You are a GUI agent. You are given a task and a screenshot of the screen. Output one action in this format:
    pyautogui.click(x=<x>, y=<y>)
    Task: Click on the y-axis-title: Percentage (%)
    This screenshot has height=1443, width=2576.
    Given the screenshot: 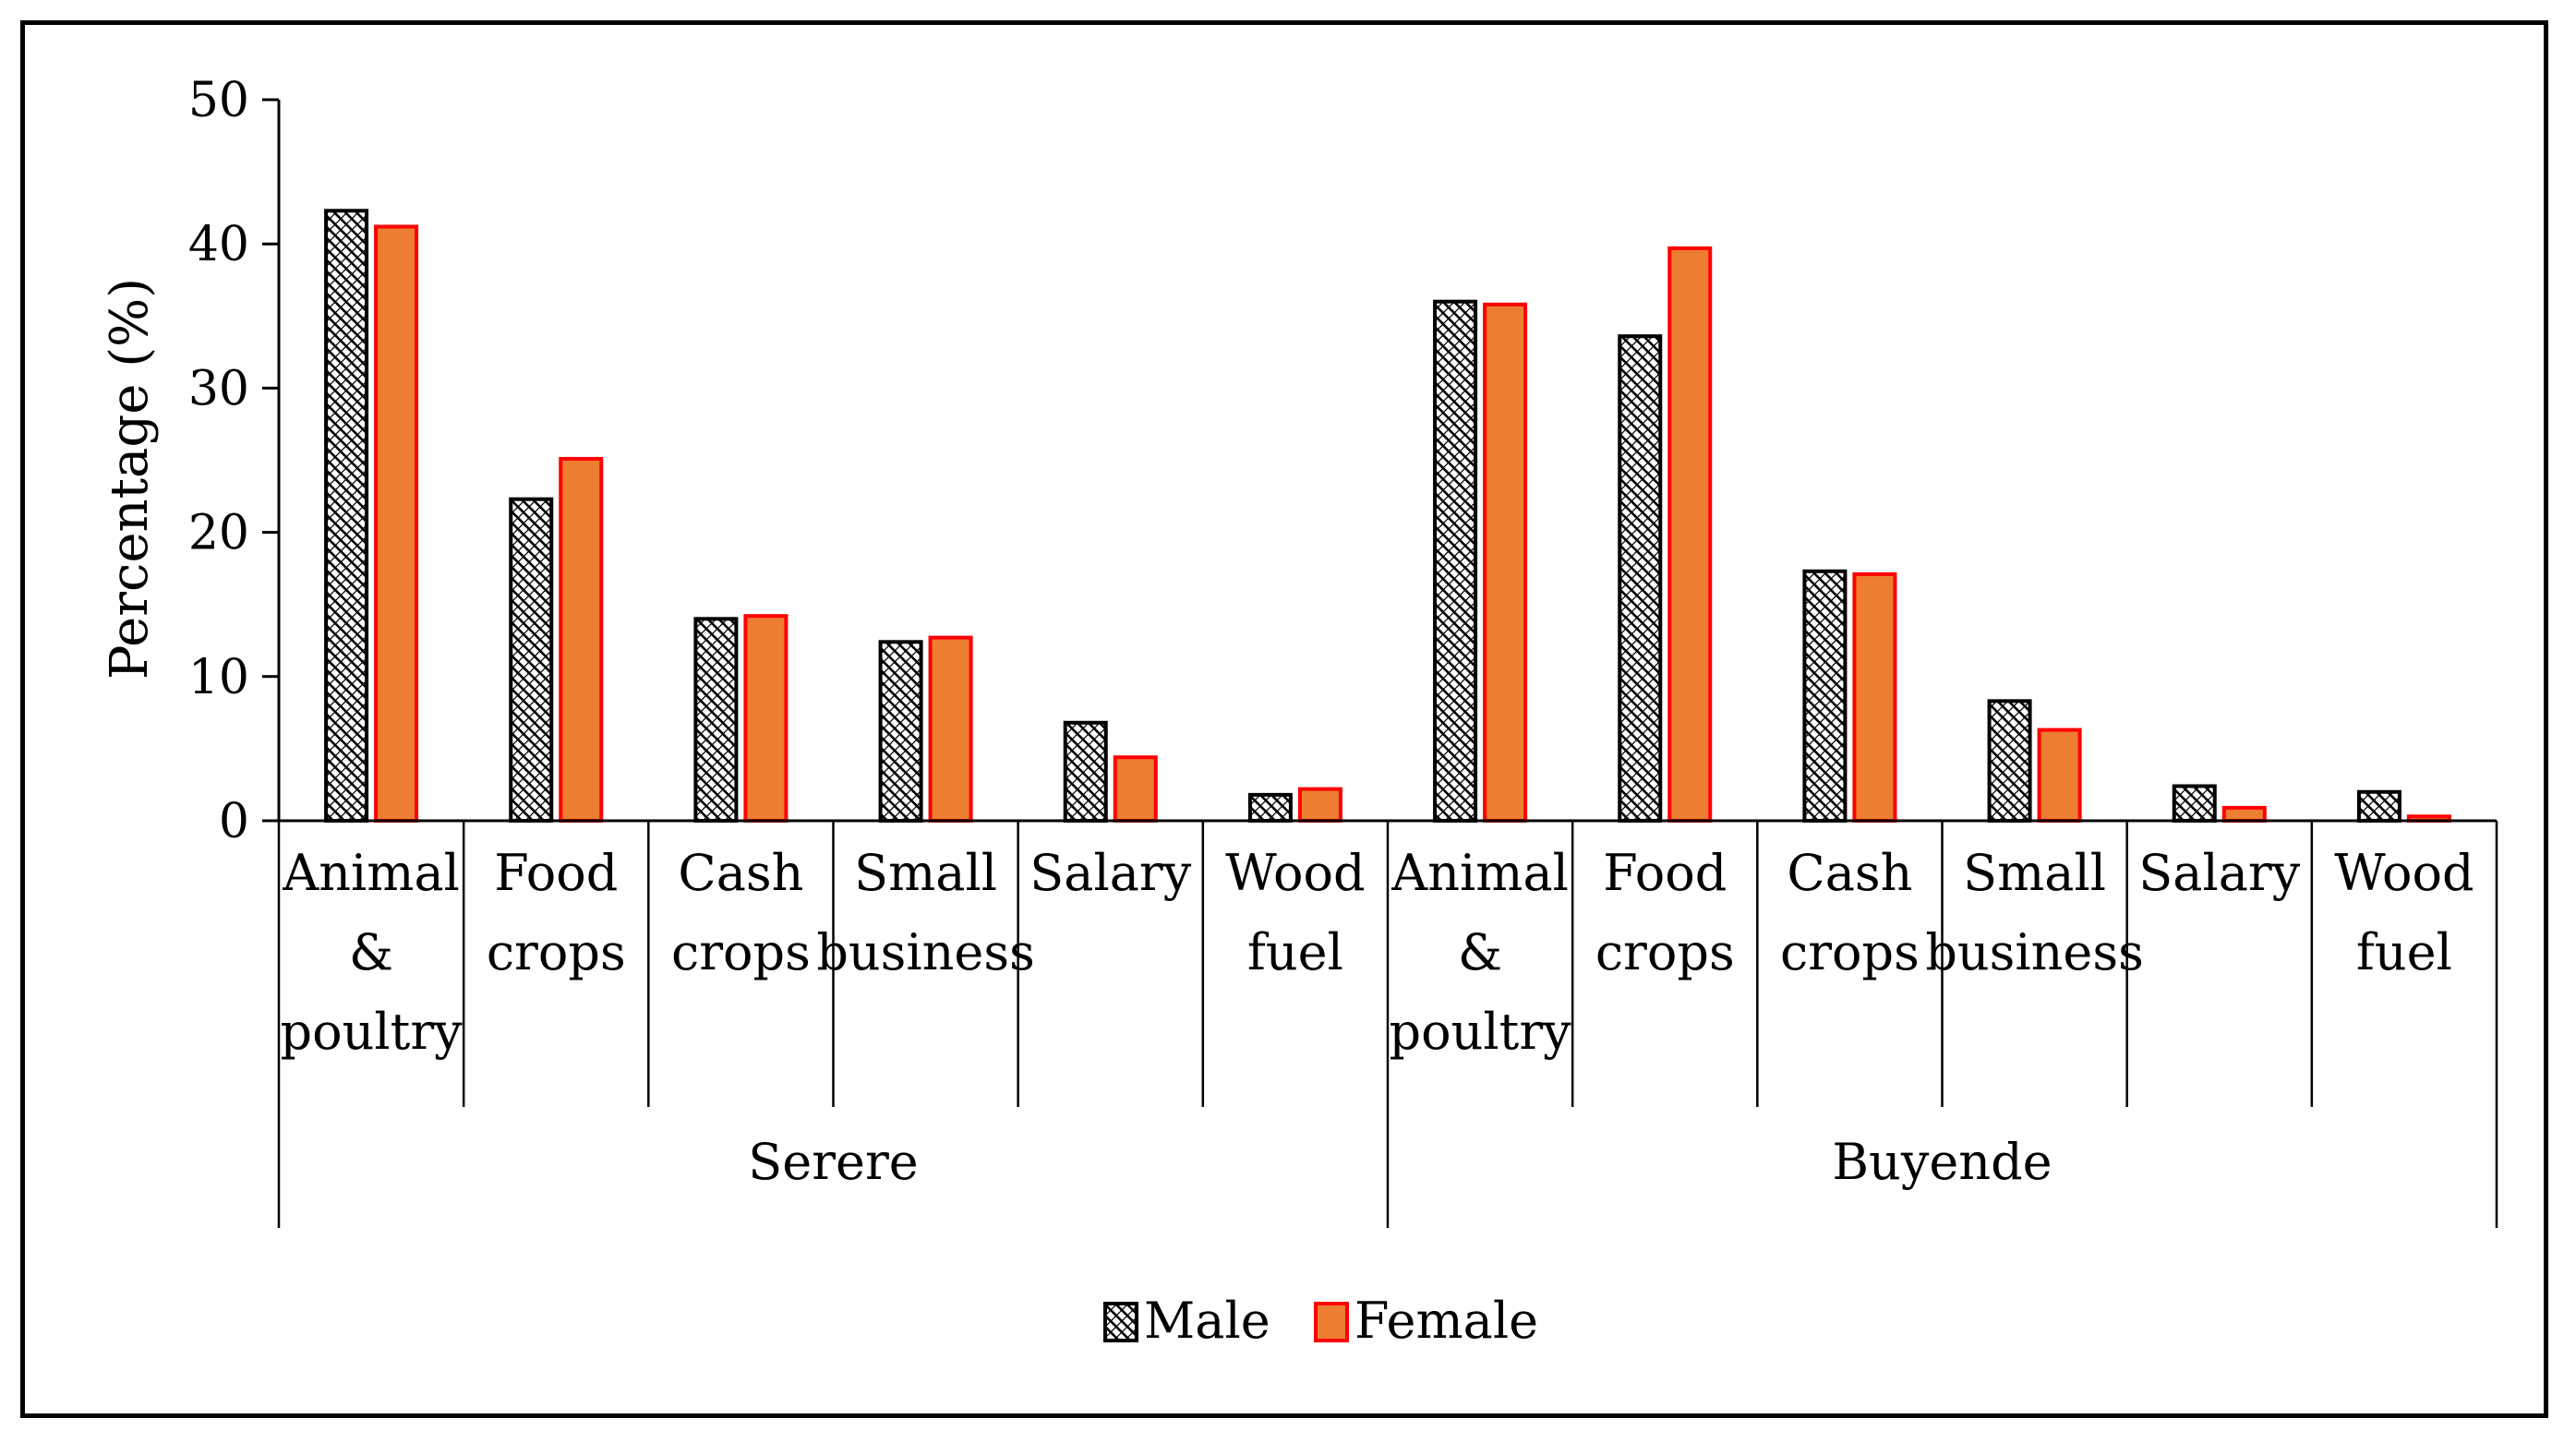 What is the action you would take?
    pyautogui.click(x=130, y=478)
    